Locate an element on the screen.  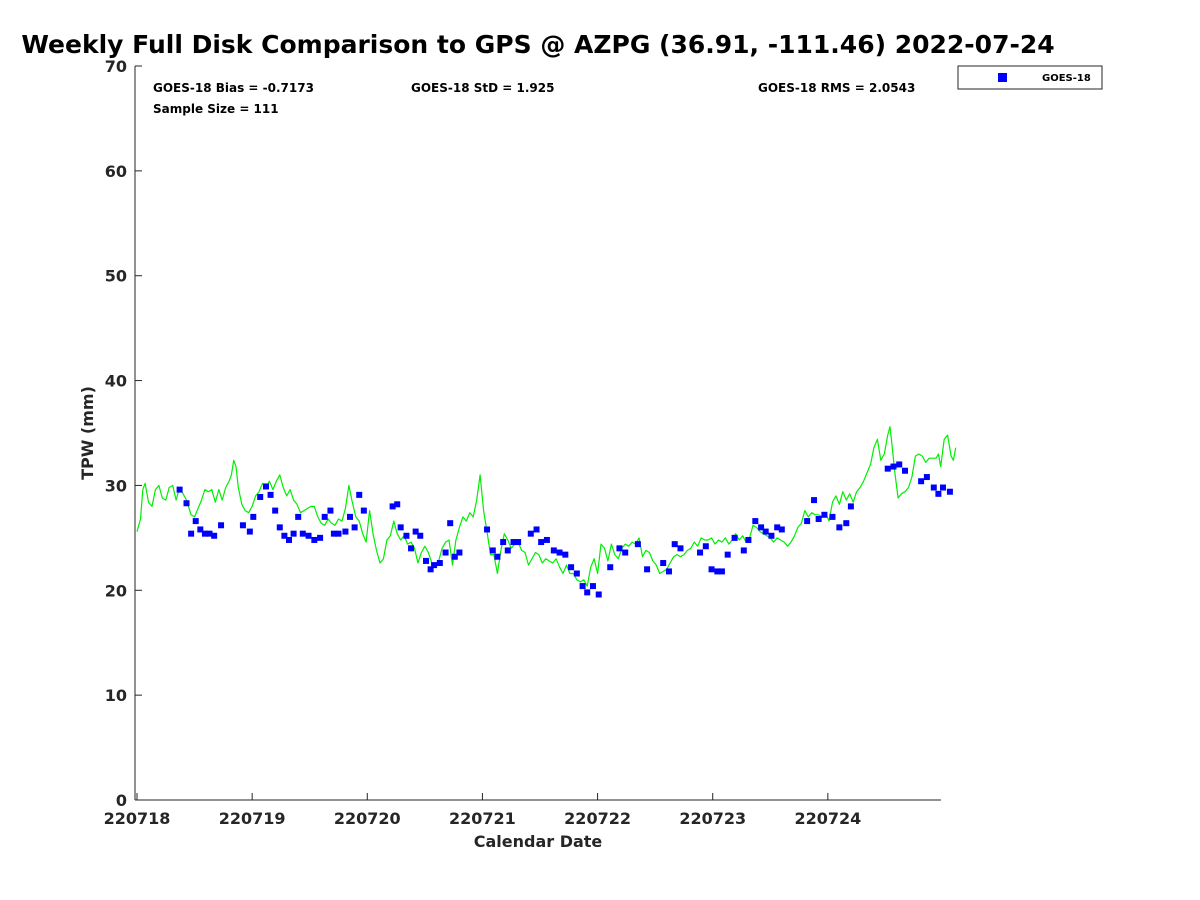
x-tick-label: 220721 is located at coordinates (482, 818).